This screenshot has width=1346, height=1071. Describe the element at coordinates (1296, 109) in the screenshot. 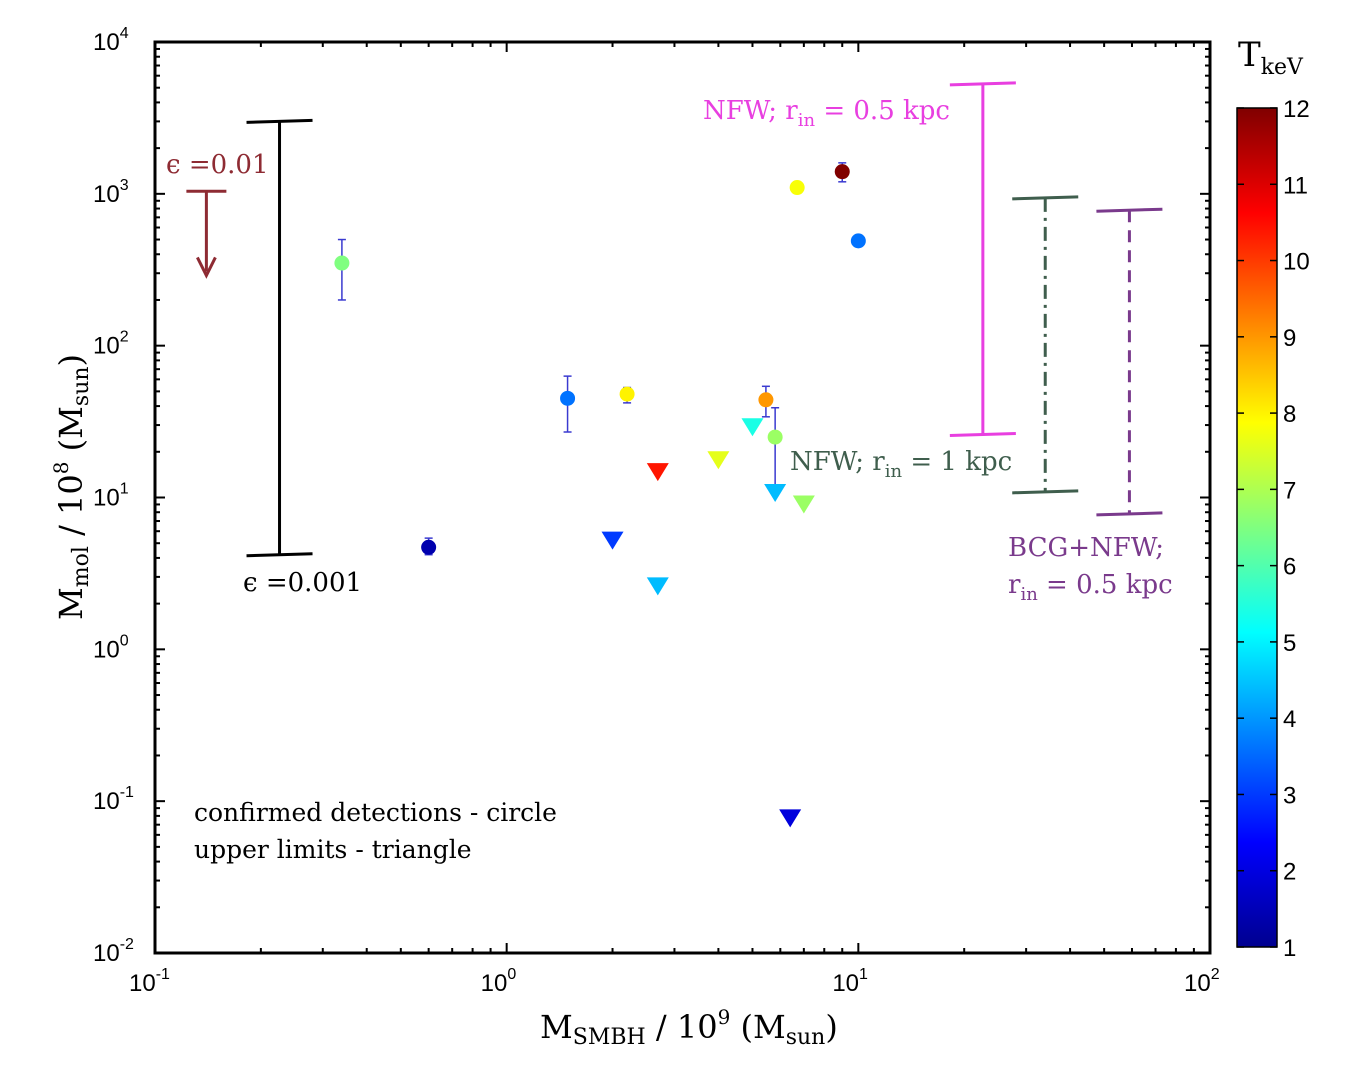

I see `colorbar-tick-label: 12` at that location.